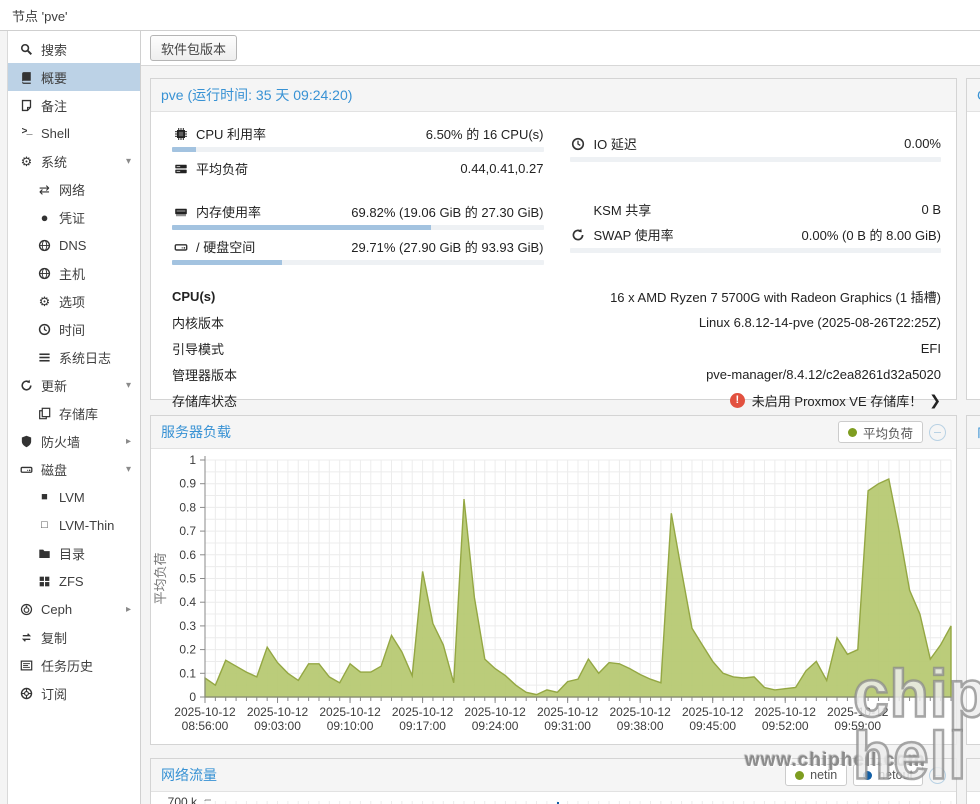 This screenshot has width=980, height=804. What do you see at coordinates (74, 329) in the screenshot?
I see `sidebar-item-item10: 时间` at bounding box center [74, 329].